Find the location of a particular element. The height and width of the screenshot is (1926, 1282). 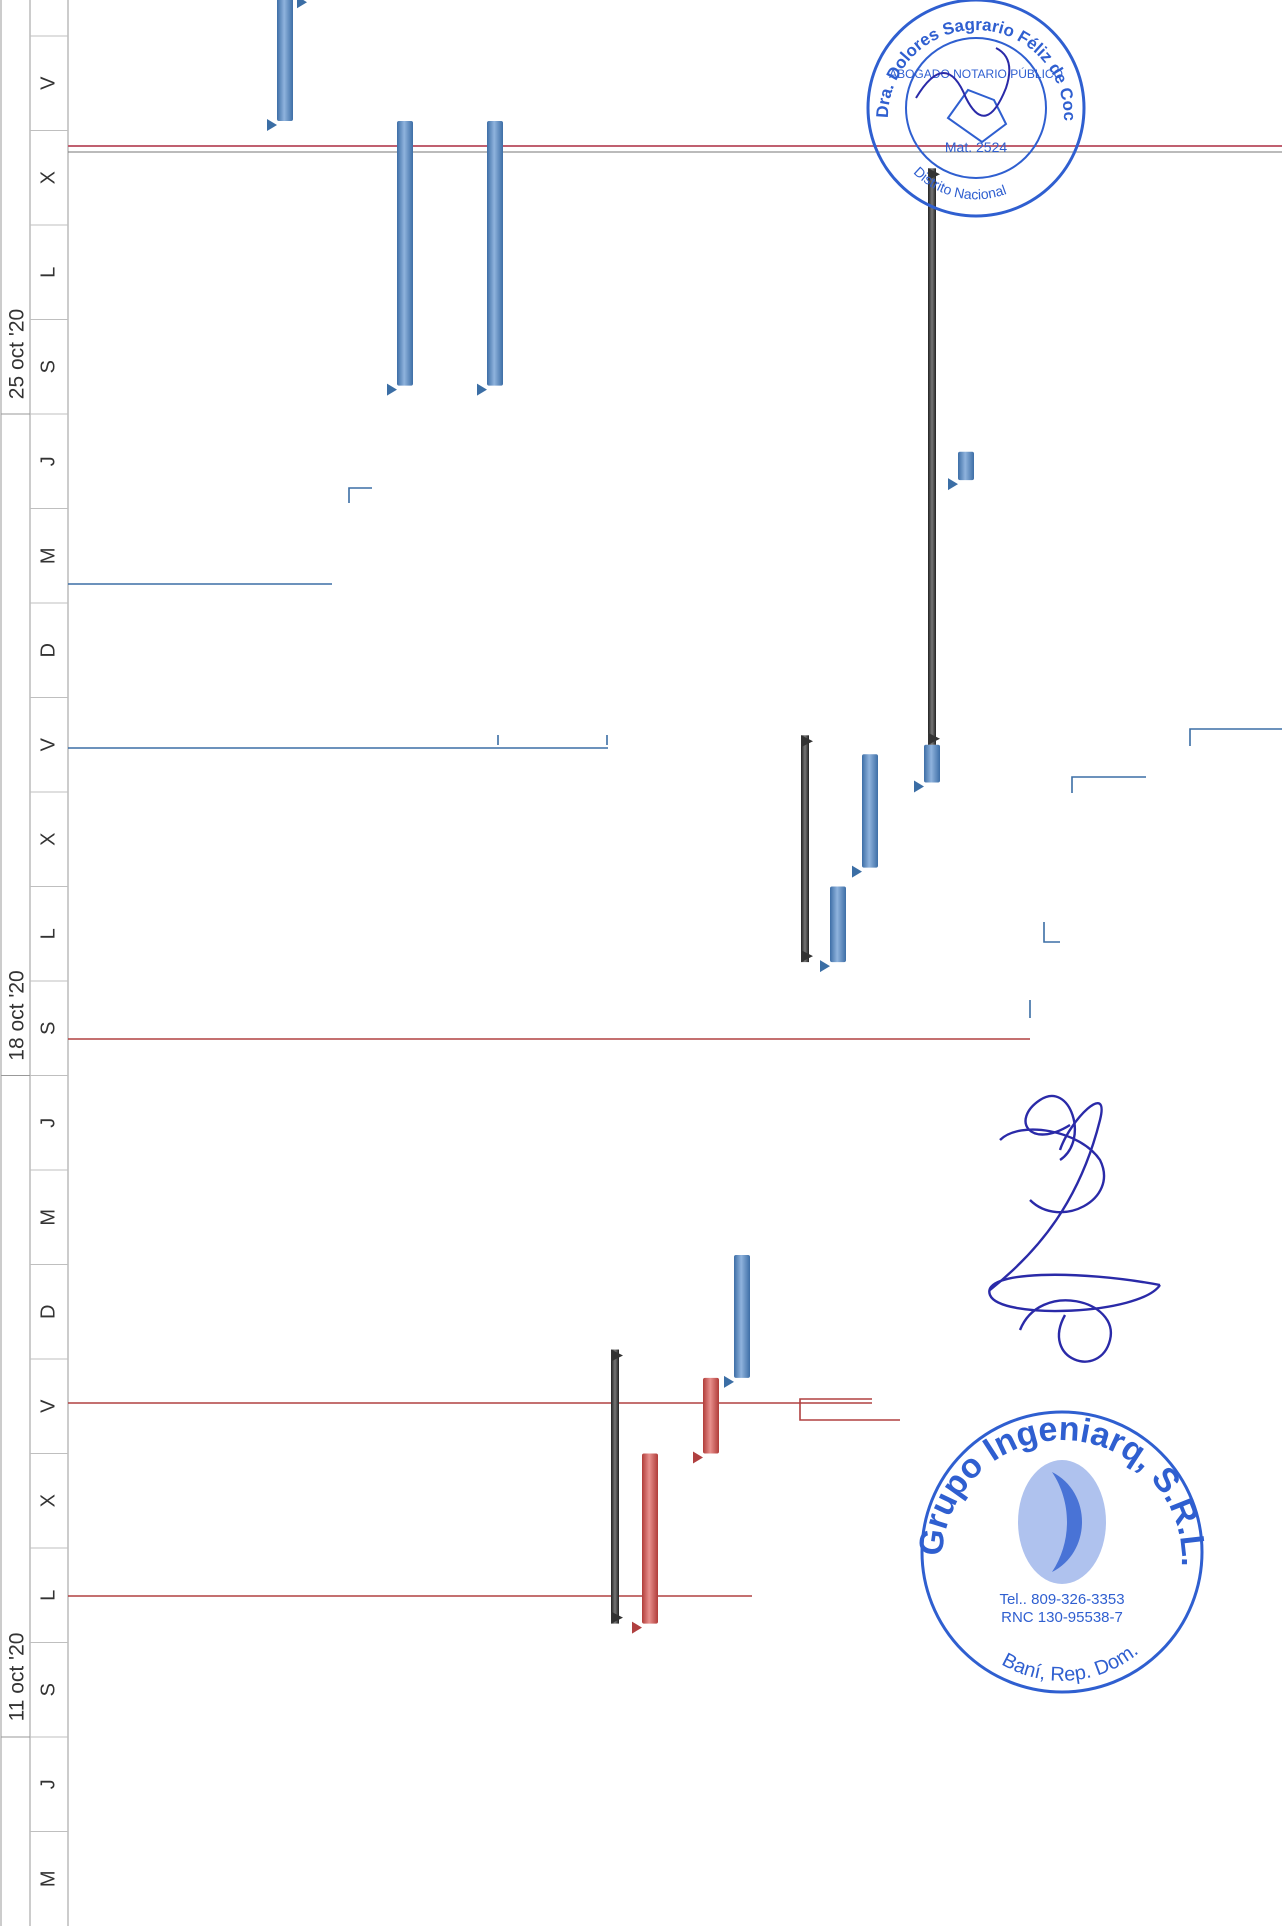

week-header-label: 18 oct '20 is located at coordinates (17, 1015).